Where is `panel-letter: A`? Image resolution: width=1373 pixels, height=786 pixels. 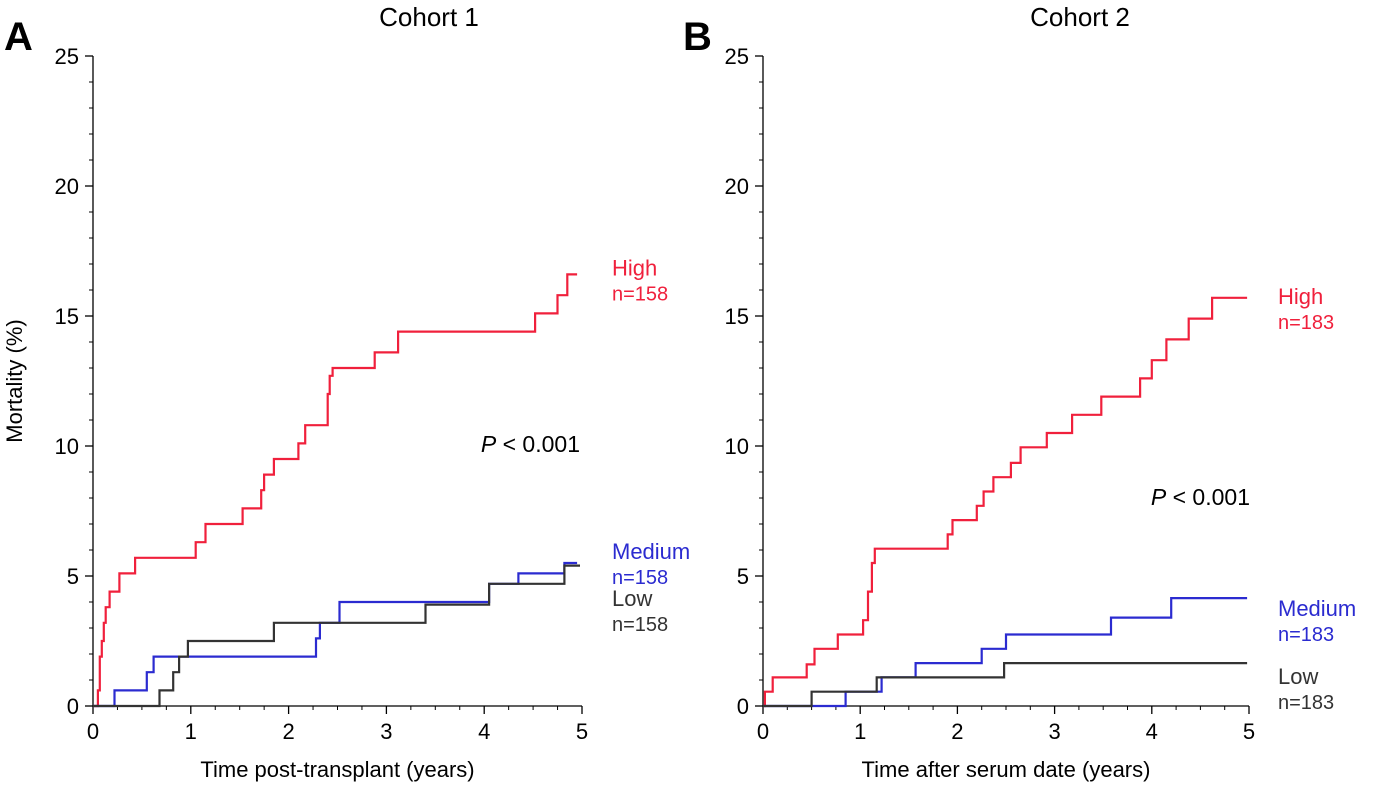
panel-letter: A is located at coordinates (18, 37).